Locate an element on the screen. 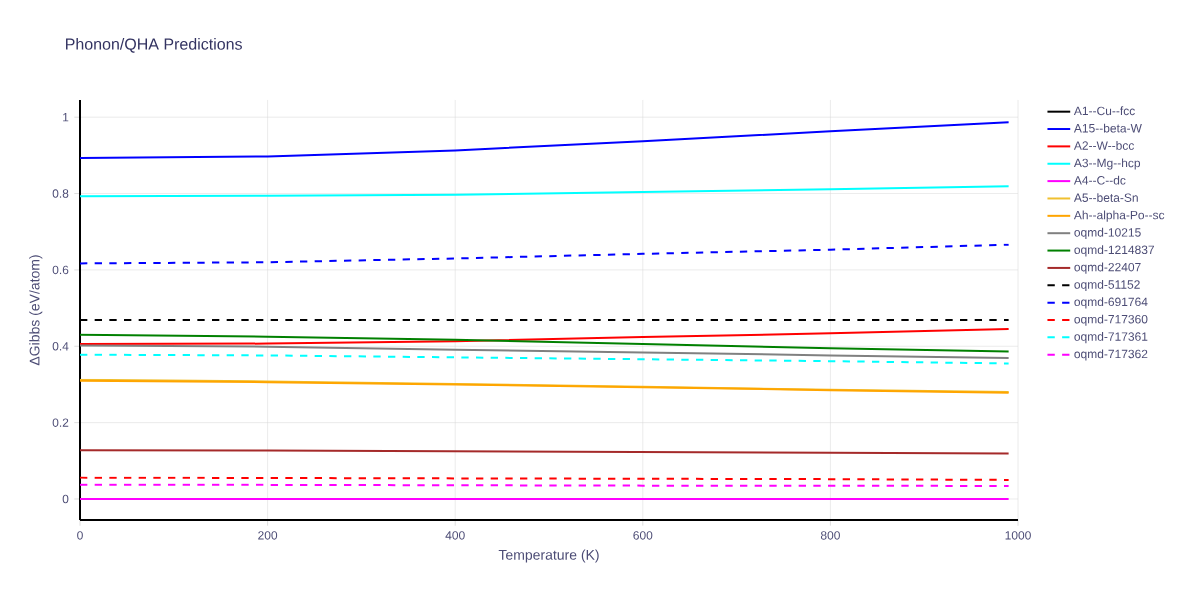  y-axis-title: ΔGibbs (eV/atom) is located at coordinates (36, 310).